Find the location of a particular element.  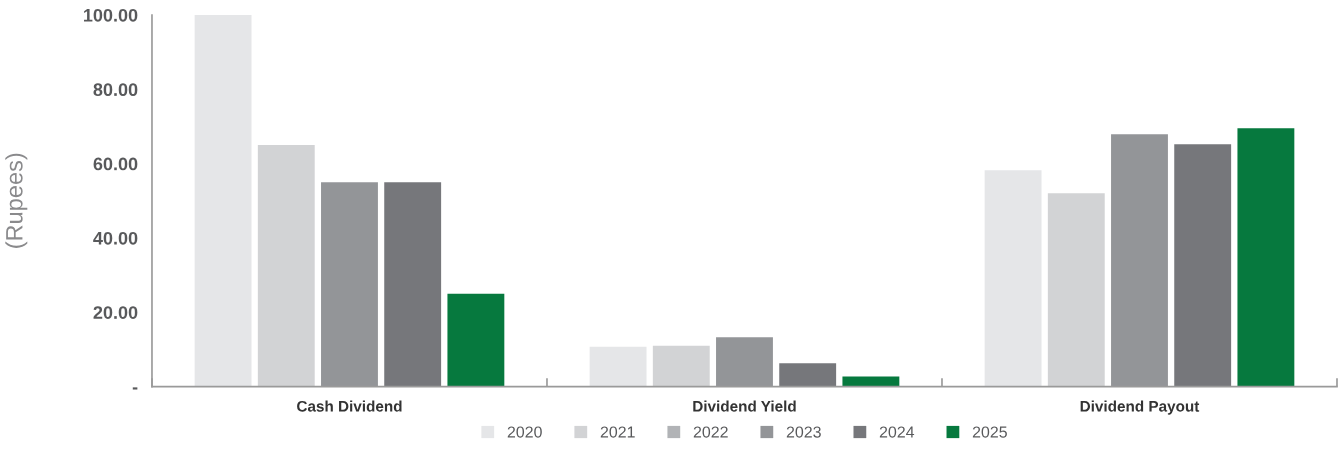

legend-label: 2021 is located at coordinates (617, 432).